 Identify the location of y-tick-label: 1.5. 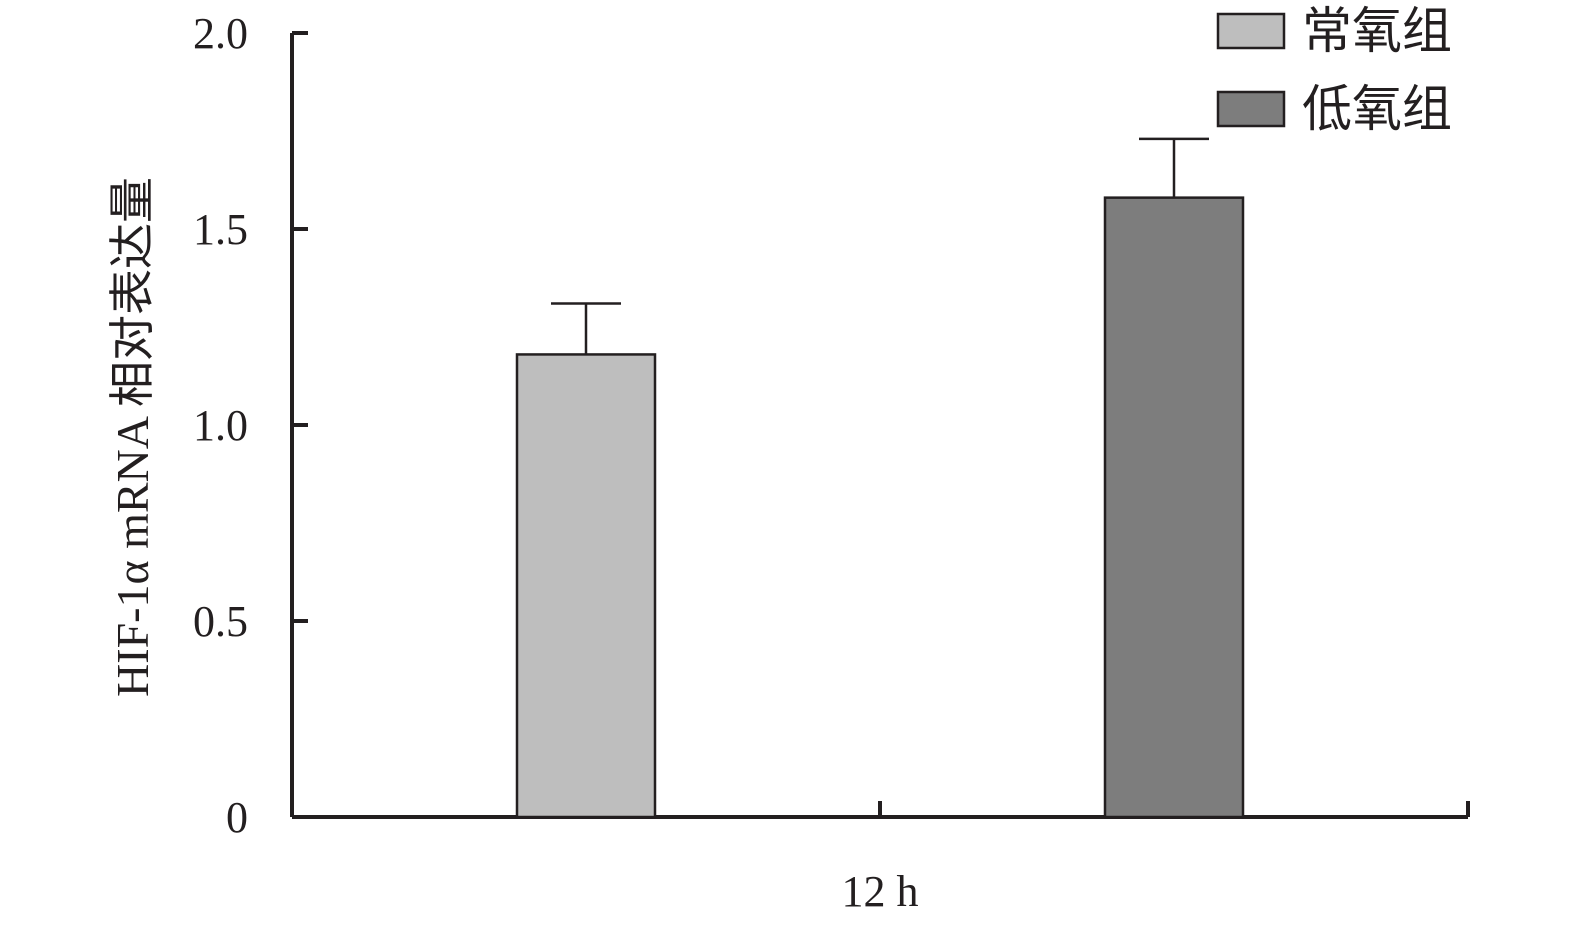
(220, 229).